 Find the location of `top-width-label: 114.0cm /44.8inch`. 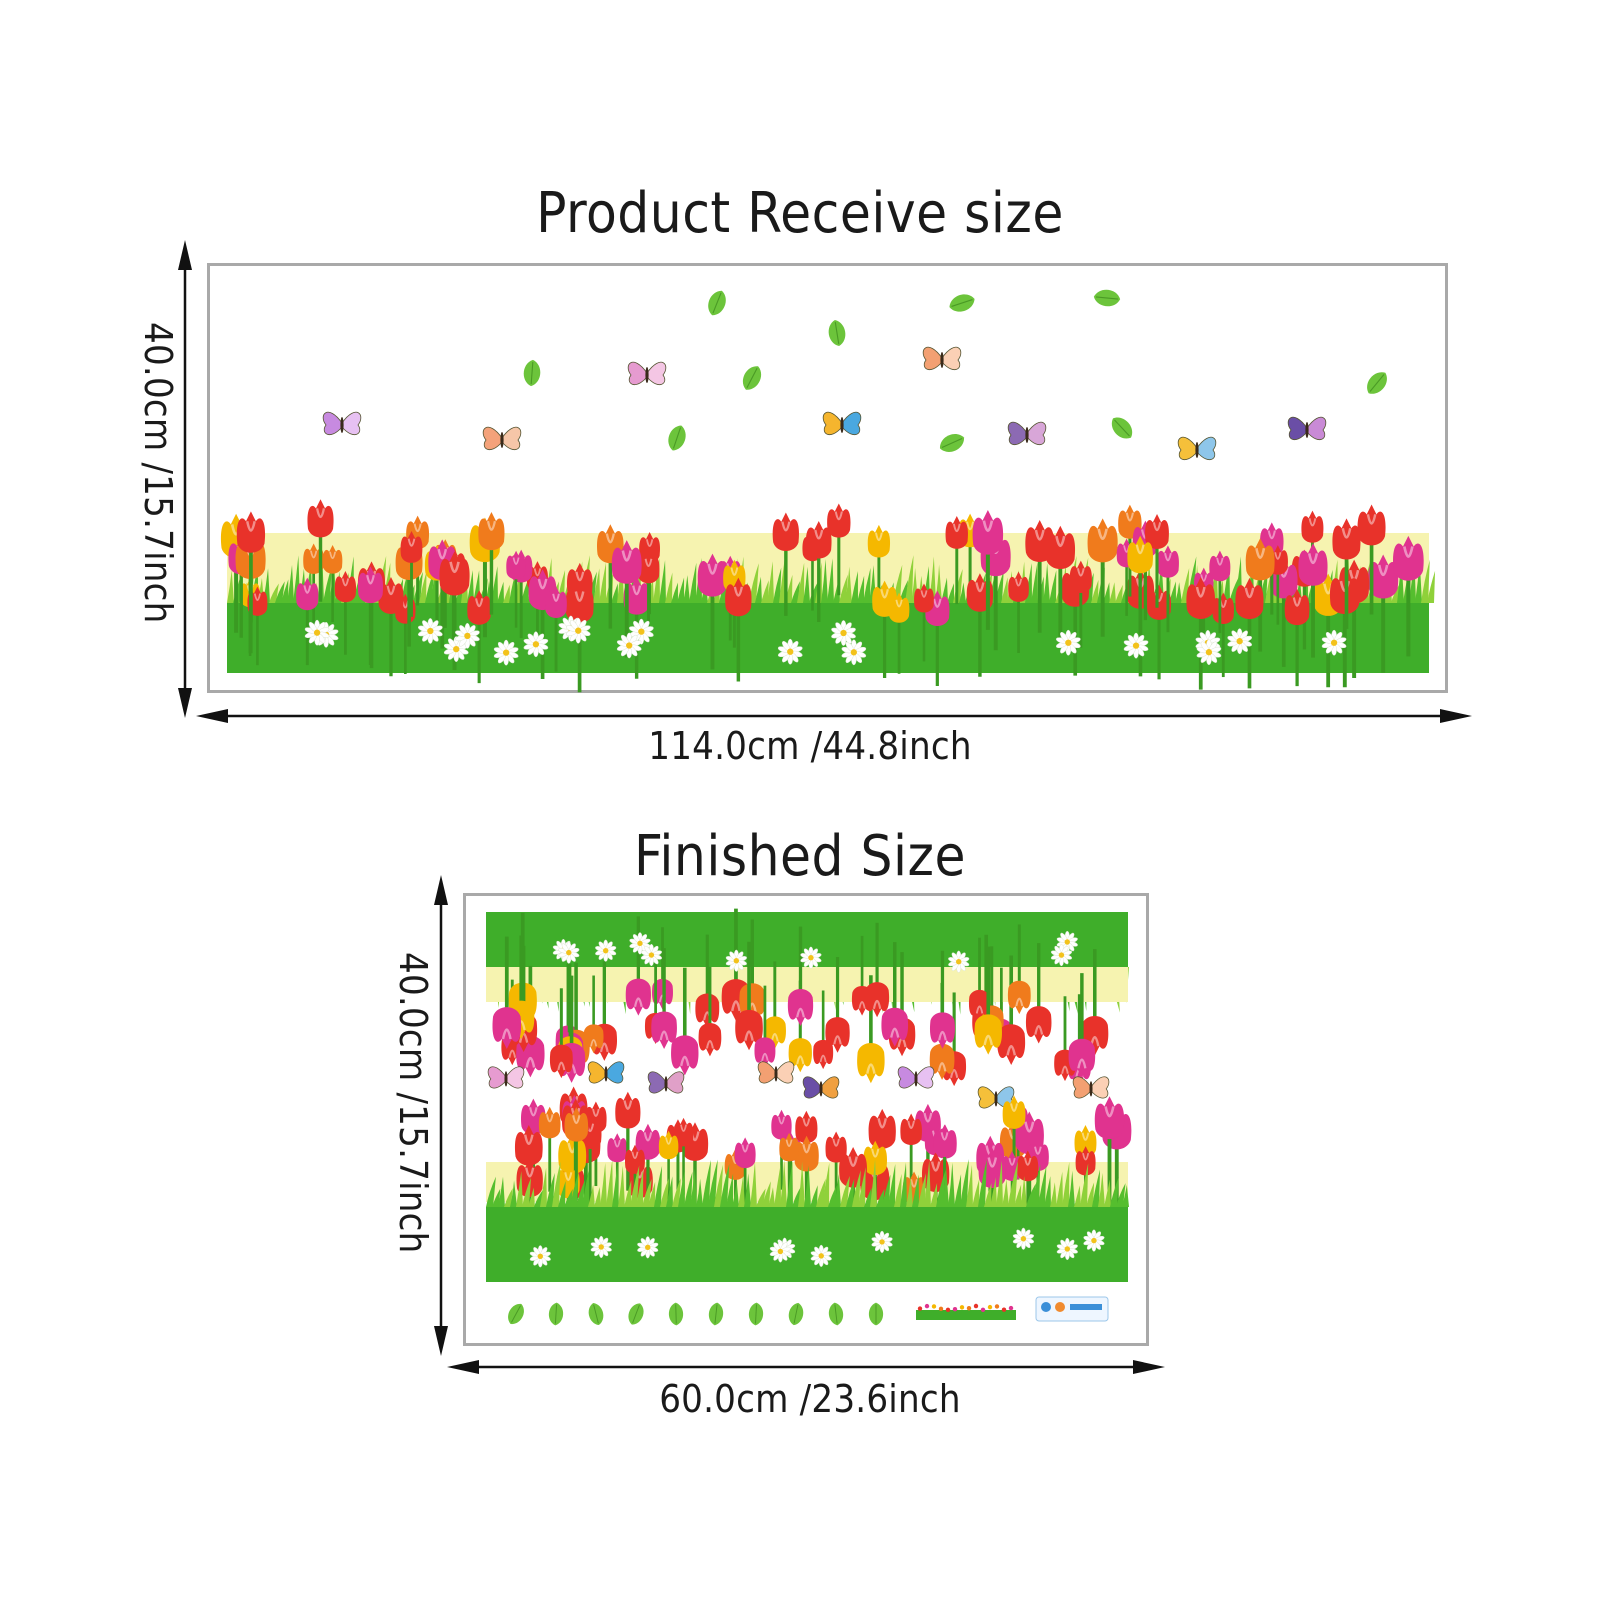

top-width-label: 114.0cm /44.8inch is located at coordinates (810, 746).